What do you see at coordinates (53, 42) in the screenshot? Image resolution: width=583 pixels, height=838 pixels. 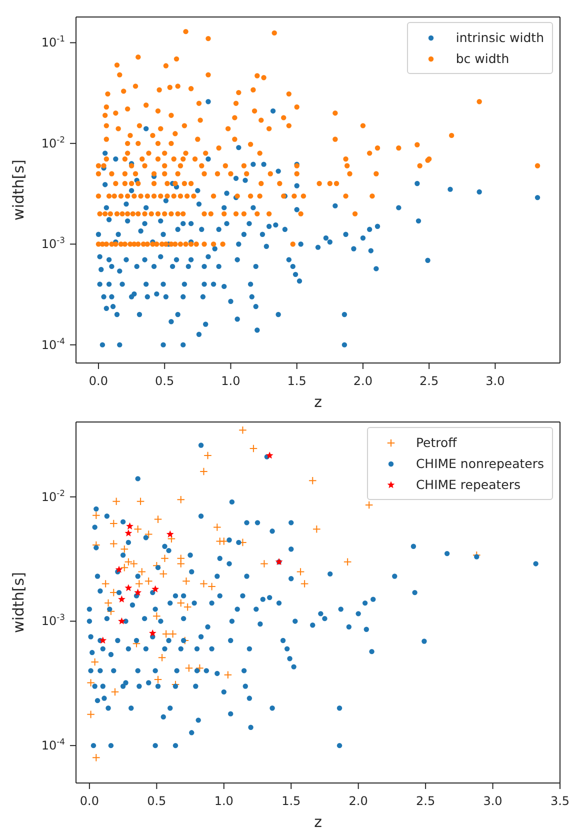 I see `y-tick-label: 10$^{-1}$` at bounding box center [53, 42].